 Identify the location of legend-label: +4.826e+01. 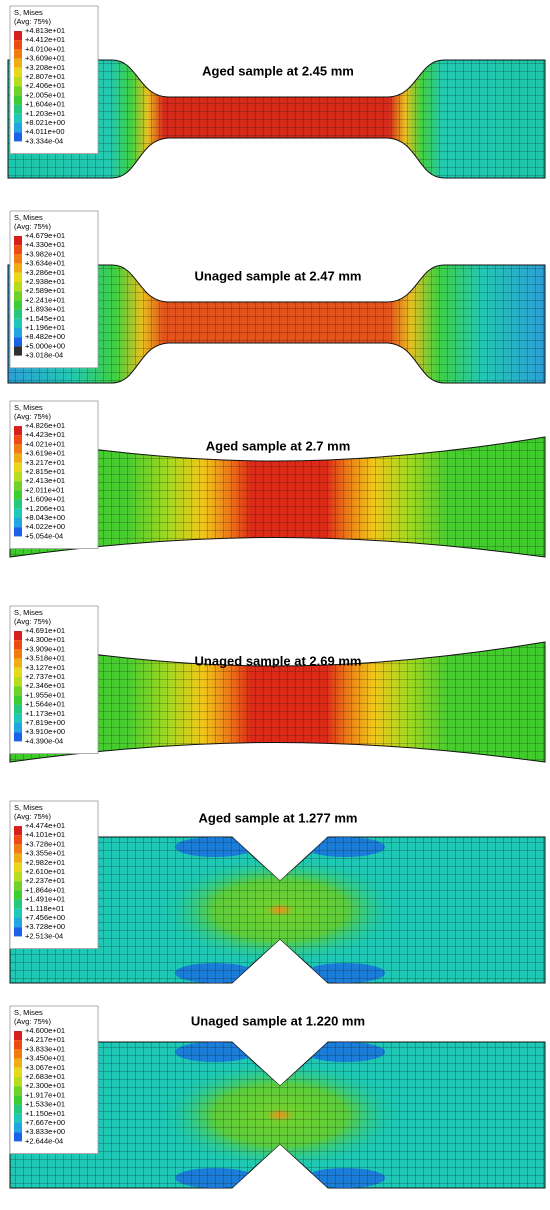
(45, 425).